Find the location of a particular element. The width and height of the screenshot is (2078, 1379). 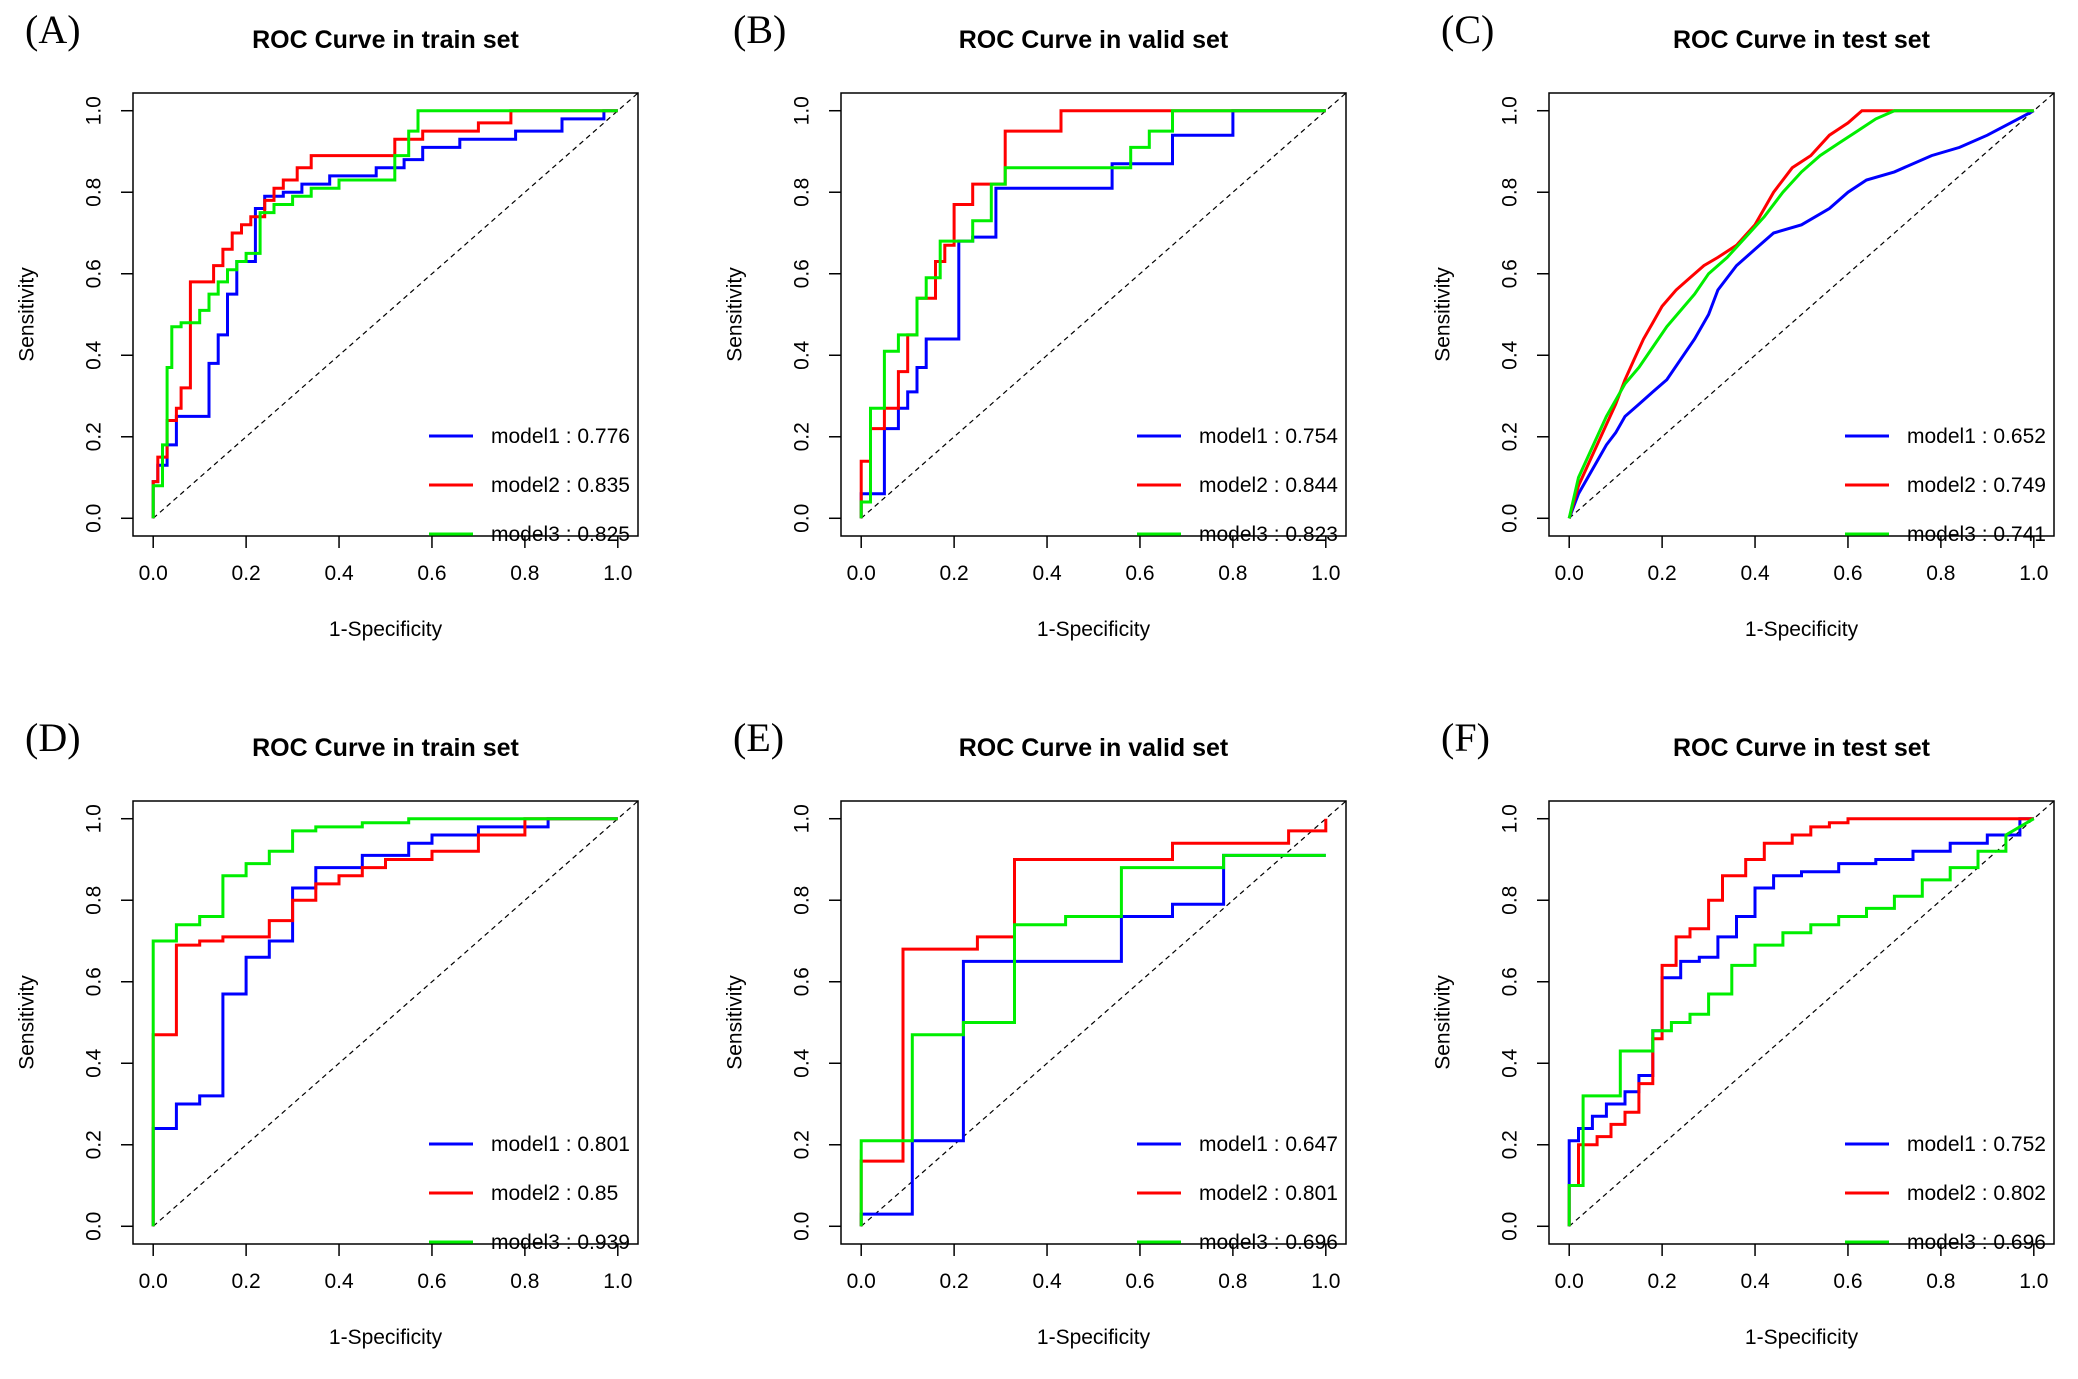

panel-label: (D) is located at coordinates (53, 737).